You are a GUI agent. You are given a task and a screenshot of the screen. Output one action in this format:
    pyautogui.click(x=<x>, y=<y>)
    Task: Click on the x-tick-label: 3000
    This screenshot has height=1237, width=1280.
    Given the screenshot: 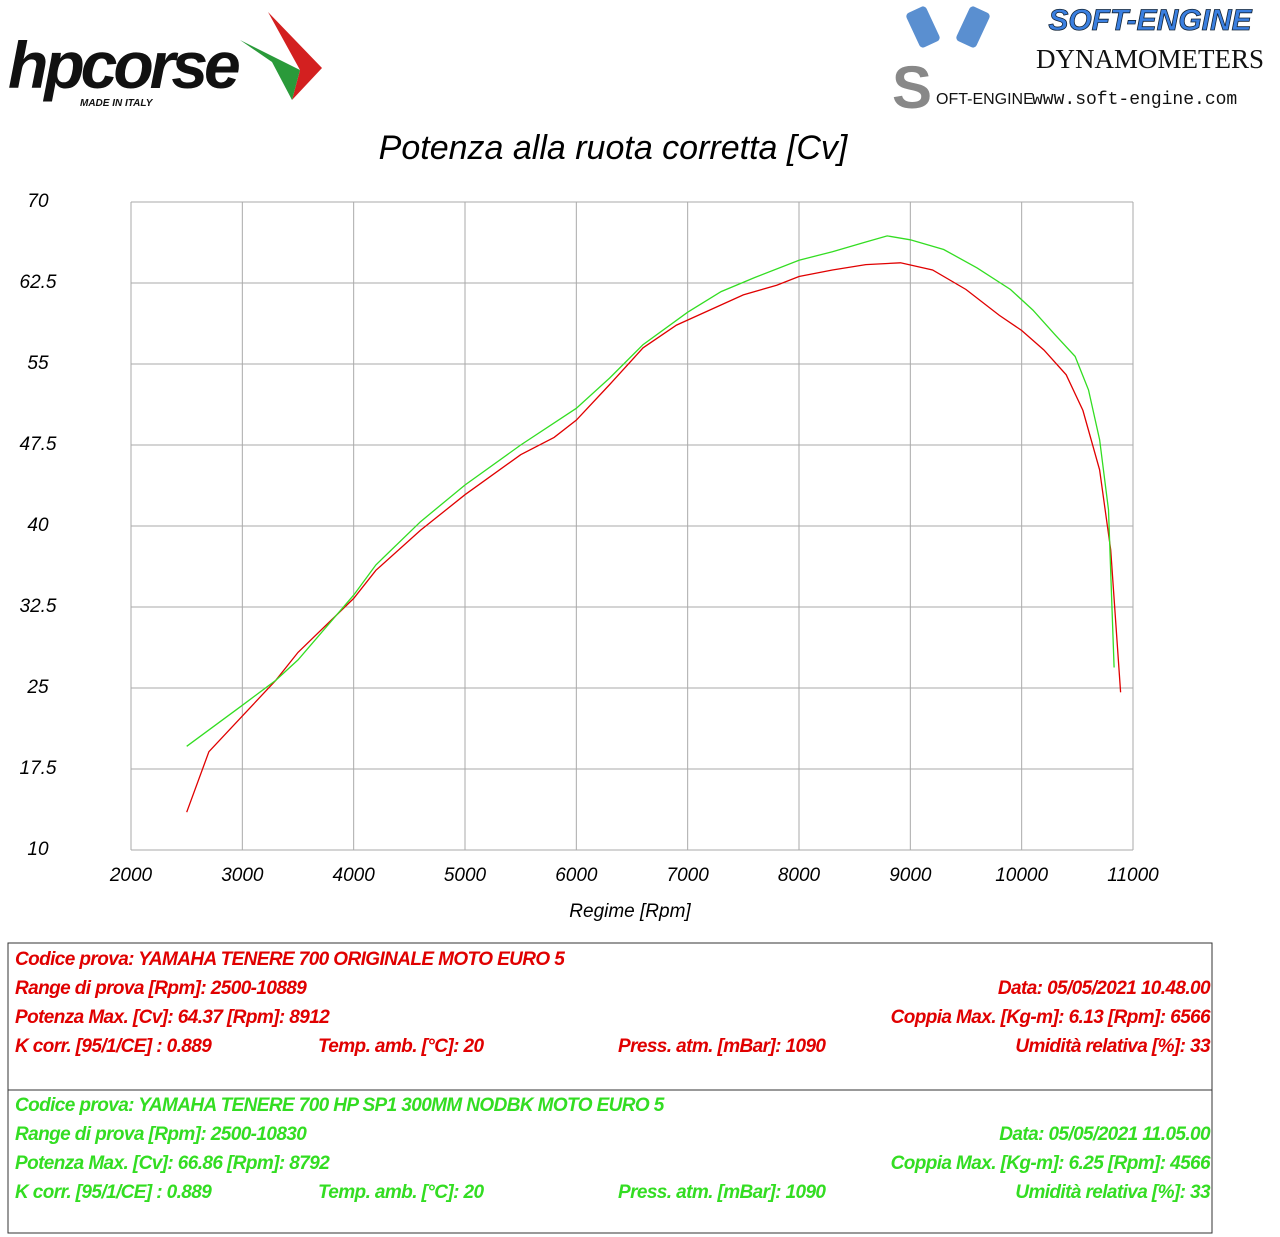 What is the action you would take?
    pyautogui.click(x=242, y=875)
    